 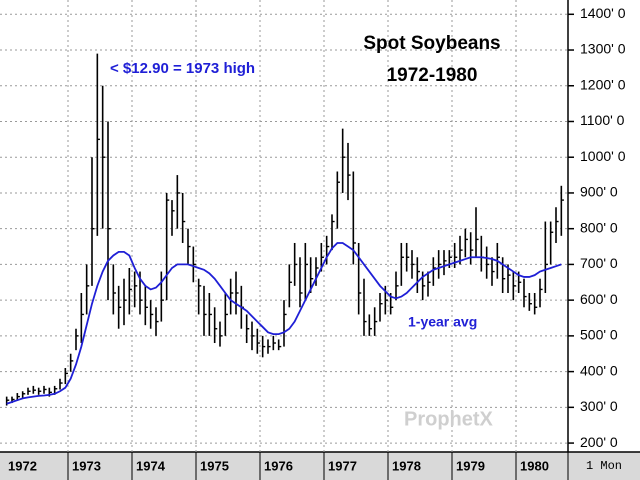 What do you see at coordinates (534, 465) in the screenshot?
I see `x-tick-label: 1980` at bounding box center [534, 465].